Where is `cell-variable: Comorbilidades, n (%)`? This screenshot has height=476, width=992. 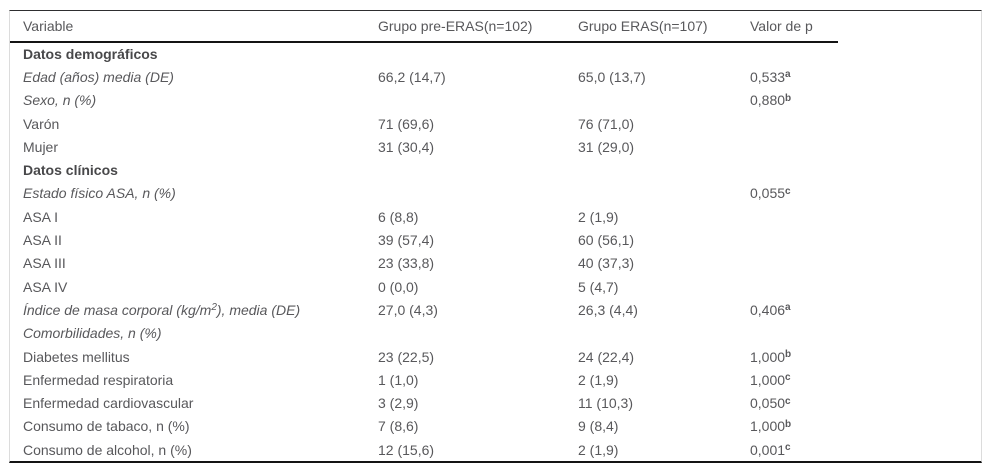
cell-variable: Comorbilidades, n (%) is located at coordinates (92, 333).